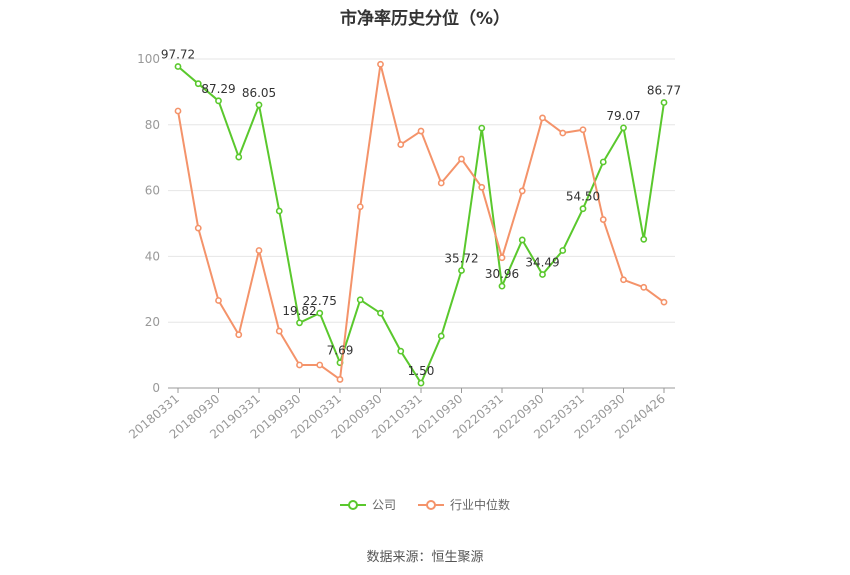 Image resolution: width=850 pixels, height=575 pixels. I want to click on y-tick-label: 80, so click(152, 125).